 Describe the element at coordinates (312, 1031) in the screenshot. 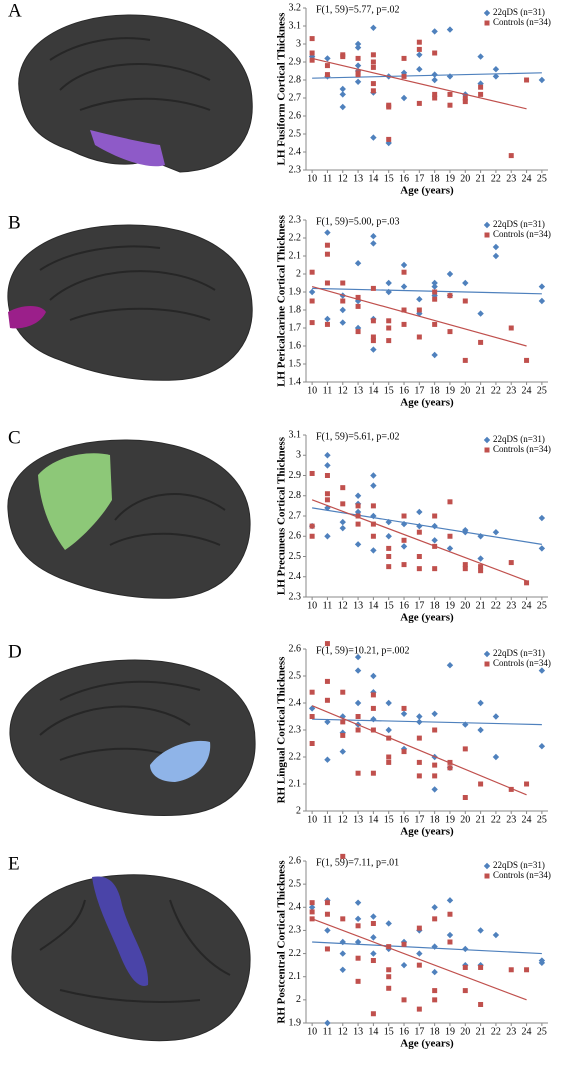

I see `x-tick-label: 10` at that location.